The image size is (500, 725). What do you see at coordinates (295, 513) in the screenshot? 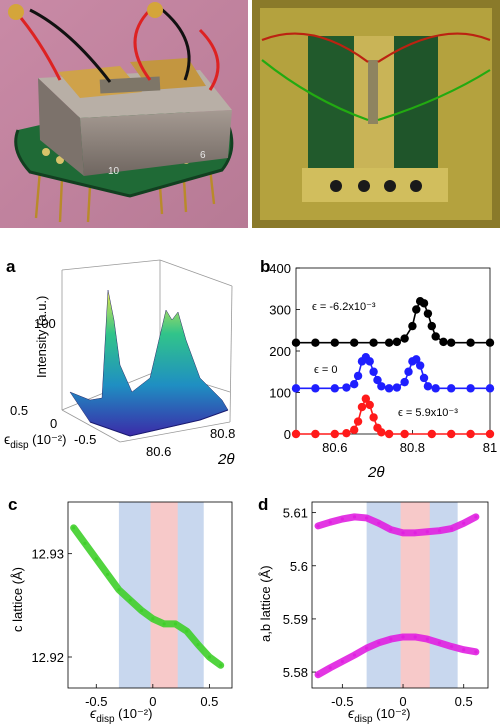
I see `panel-d-ytick-label: 5.61` at bounding box center [295, 513].